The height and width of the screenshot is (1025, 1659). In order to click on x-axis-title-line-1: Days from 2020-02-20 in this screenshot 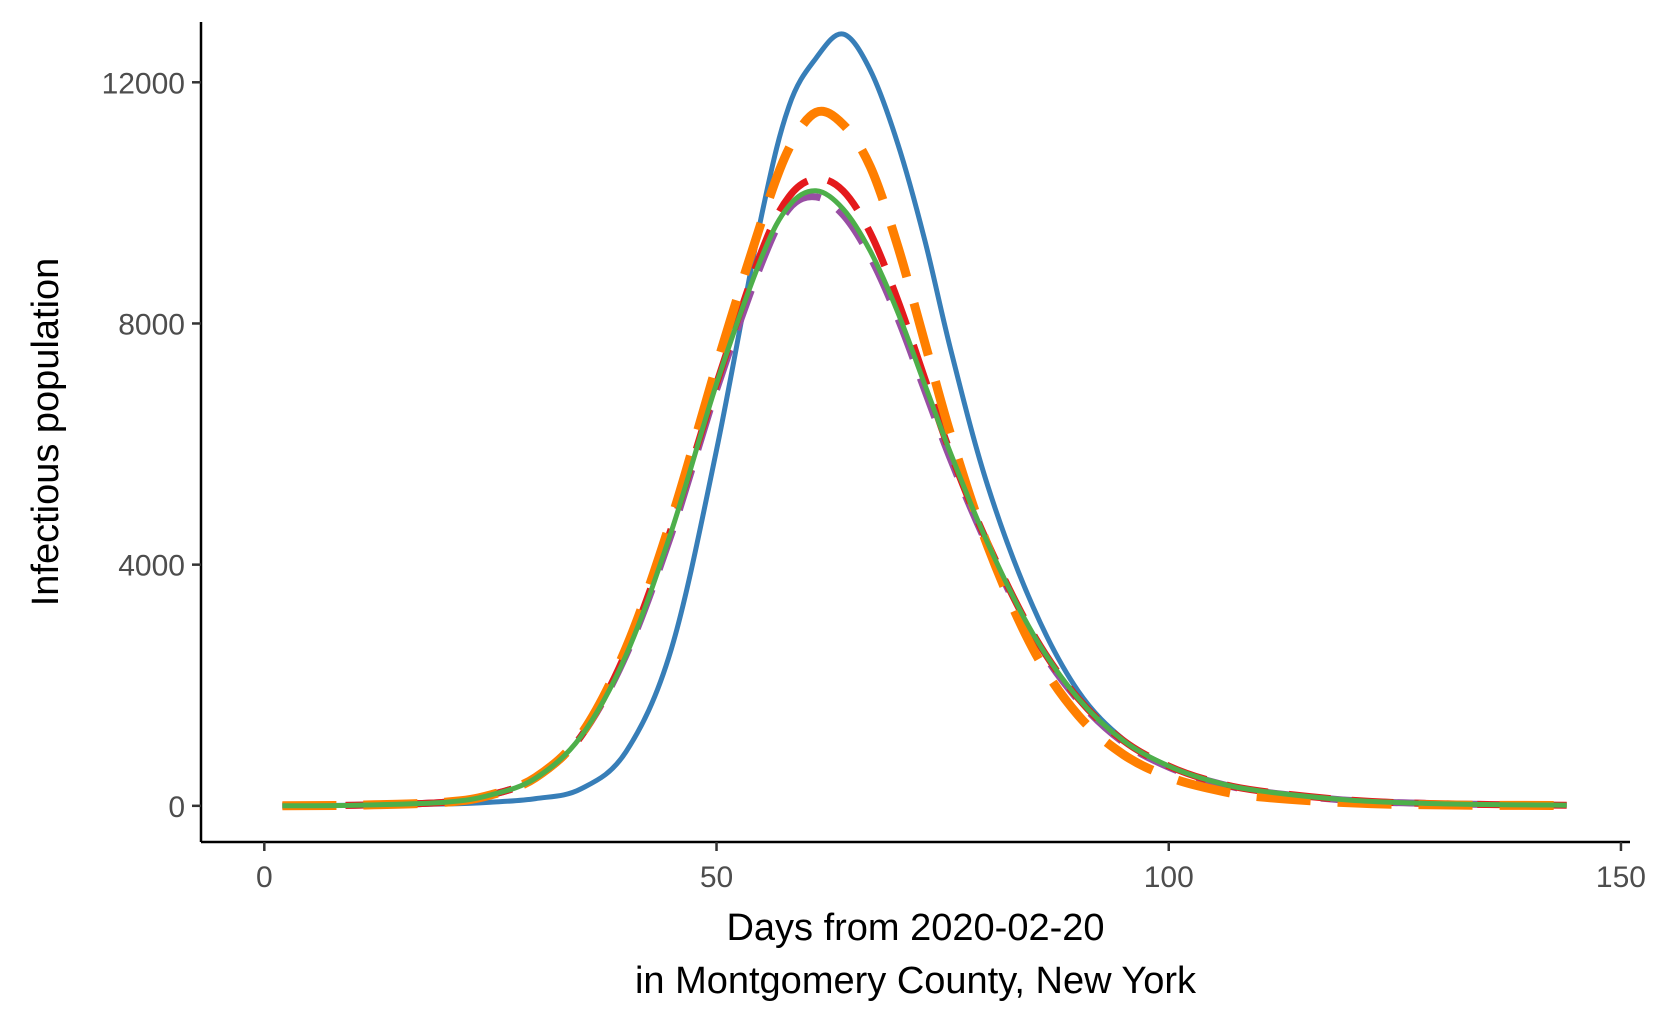, I will do `click(915, 928)`.